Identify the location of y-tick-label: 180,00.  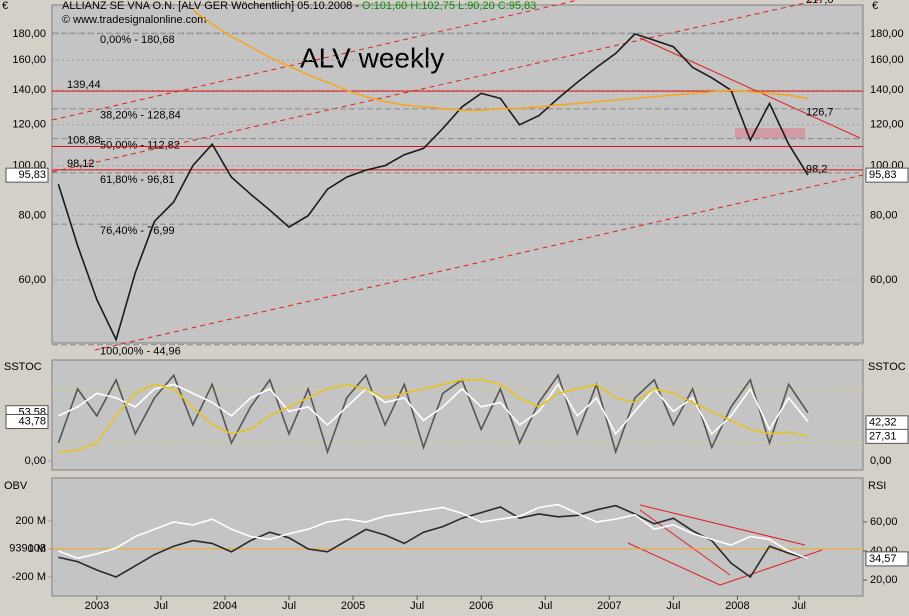
(29, 34).